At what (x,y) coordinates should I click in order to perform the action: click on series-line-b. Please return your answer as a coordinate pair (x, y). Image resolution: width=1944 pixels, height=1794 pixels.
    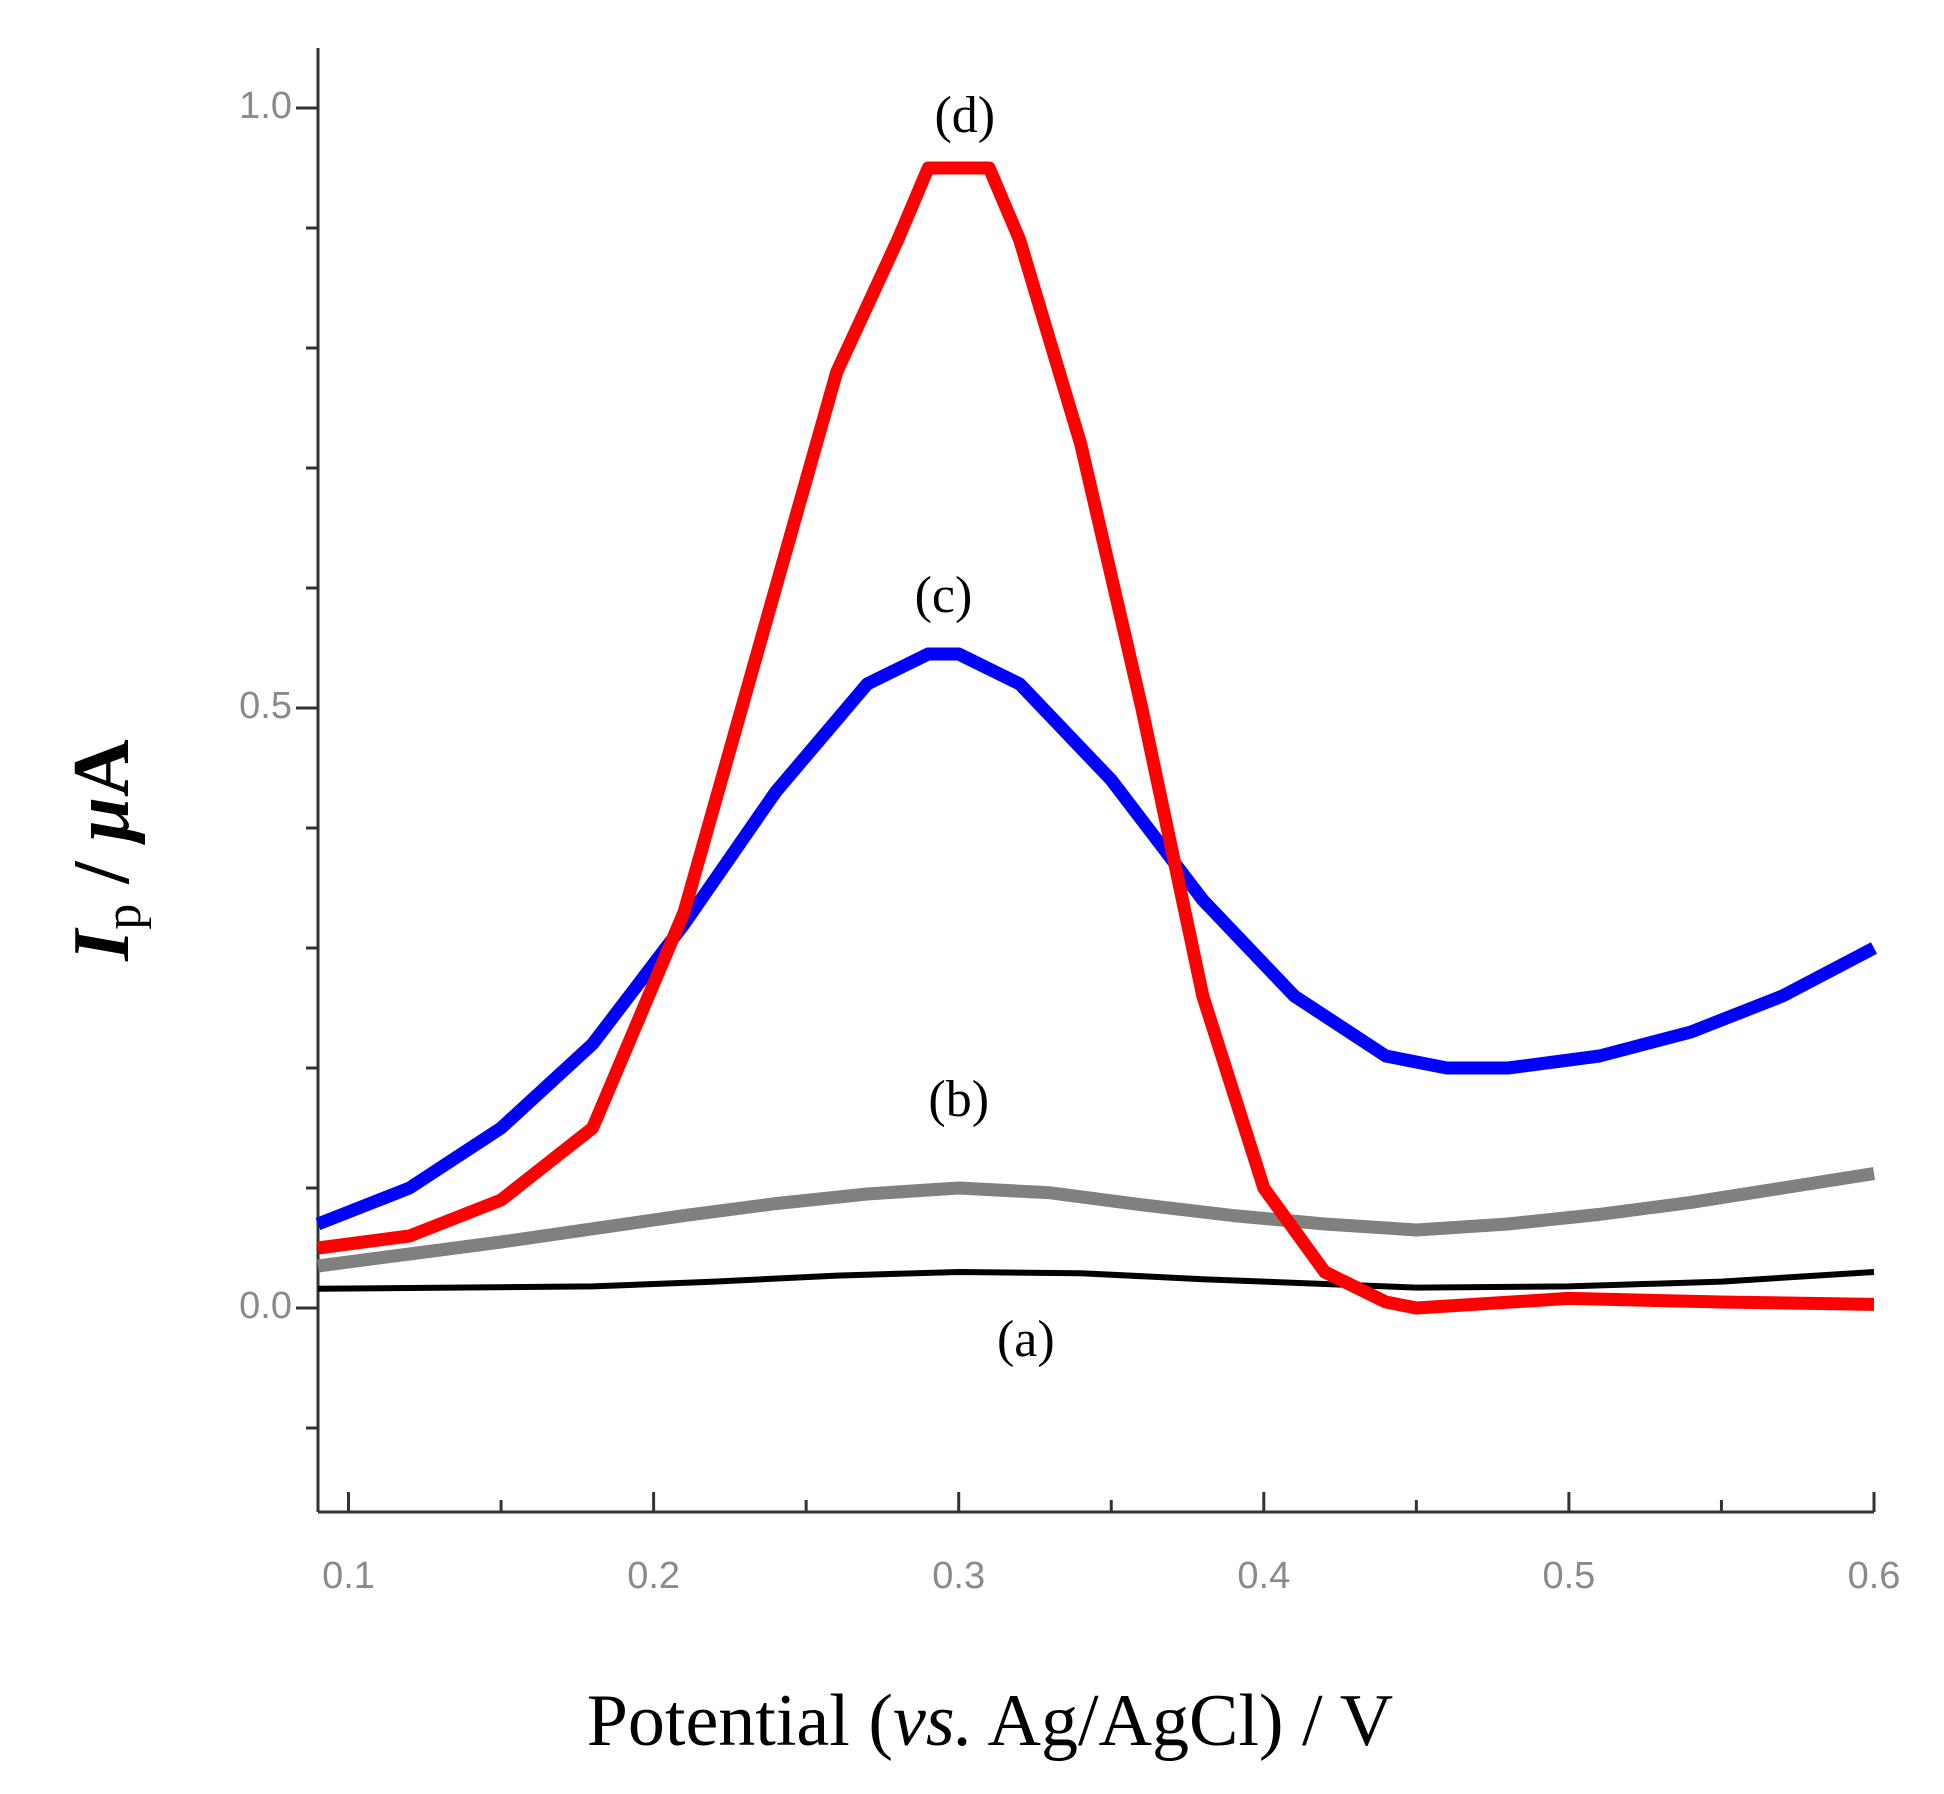
    Looking at the image, I should click on (1096, 1220).